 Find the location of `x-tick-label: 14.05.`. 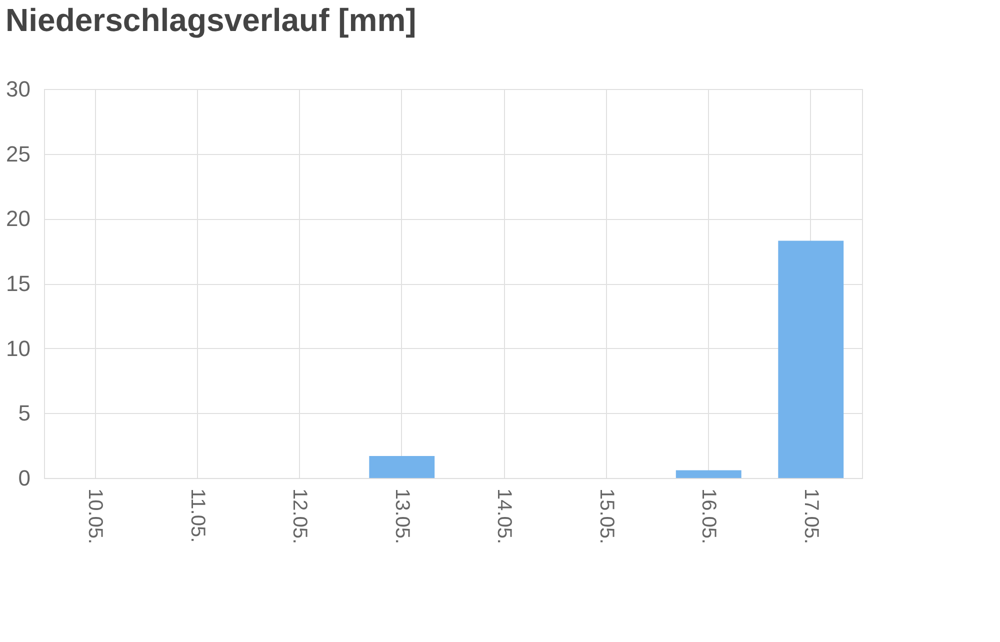

x-tick-label: 14.05. is located at coordinates (504, 516).